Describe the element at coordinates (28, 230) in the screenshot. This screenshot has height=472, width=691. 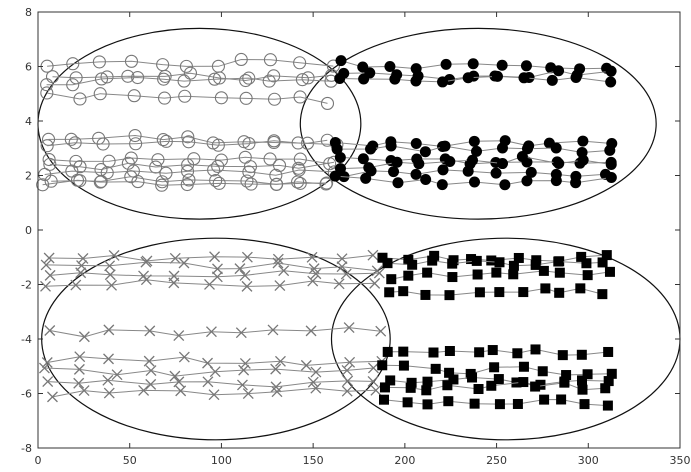
I see `y-tick-label: 0` at that location.